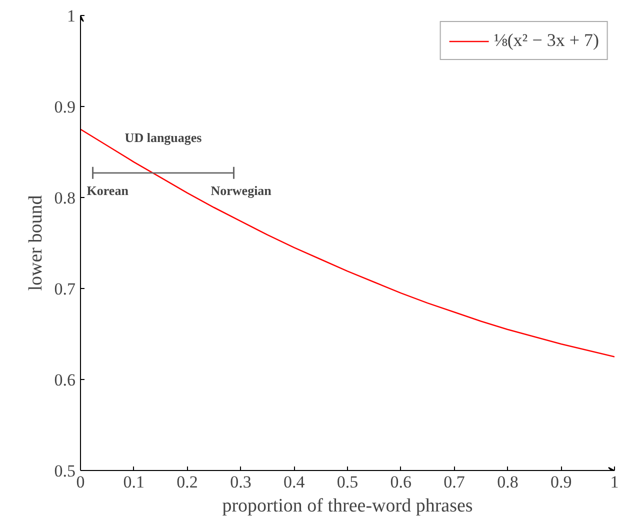 Image resolution: width=626 pixels, height=530 pixels. I want to click on y-tick-label: 0.9, so click(65, 107).